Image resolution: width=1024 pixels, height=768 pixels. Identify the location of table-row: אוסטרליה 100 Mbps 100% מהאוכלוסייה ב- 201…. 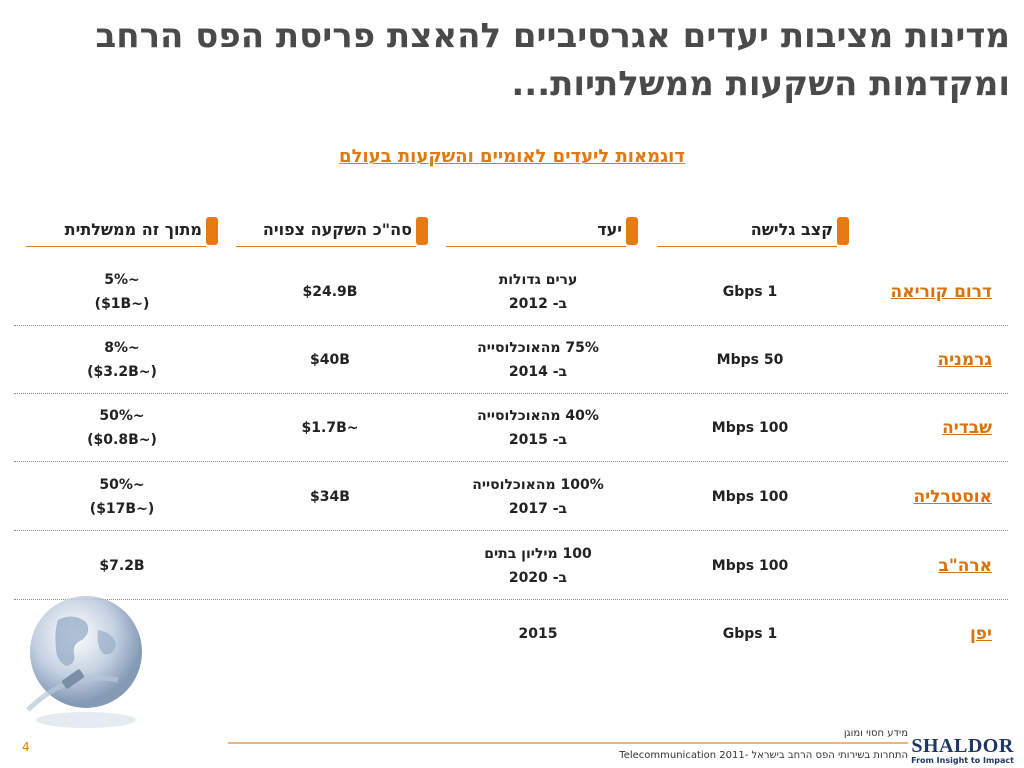
(511, 497).